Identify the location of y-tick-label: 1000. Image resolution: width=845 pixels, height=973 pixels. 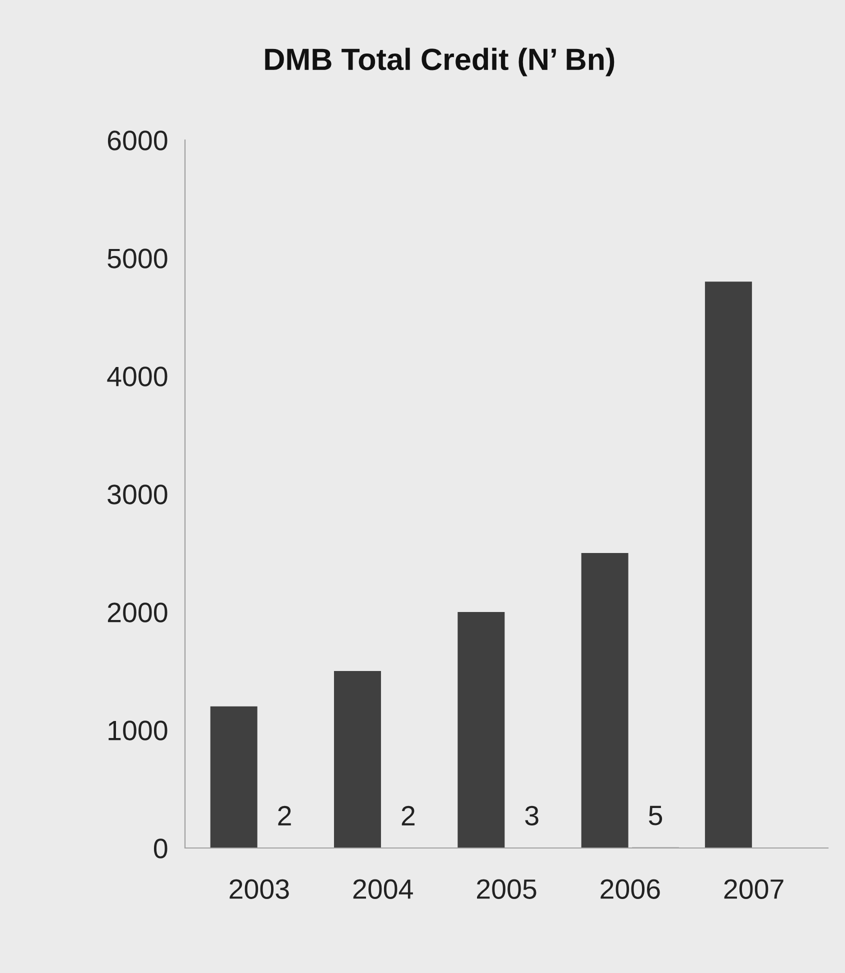
(138, 730).